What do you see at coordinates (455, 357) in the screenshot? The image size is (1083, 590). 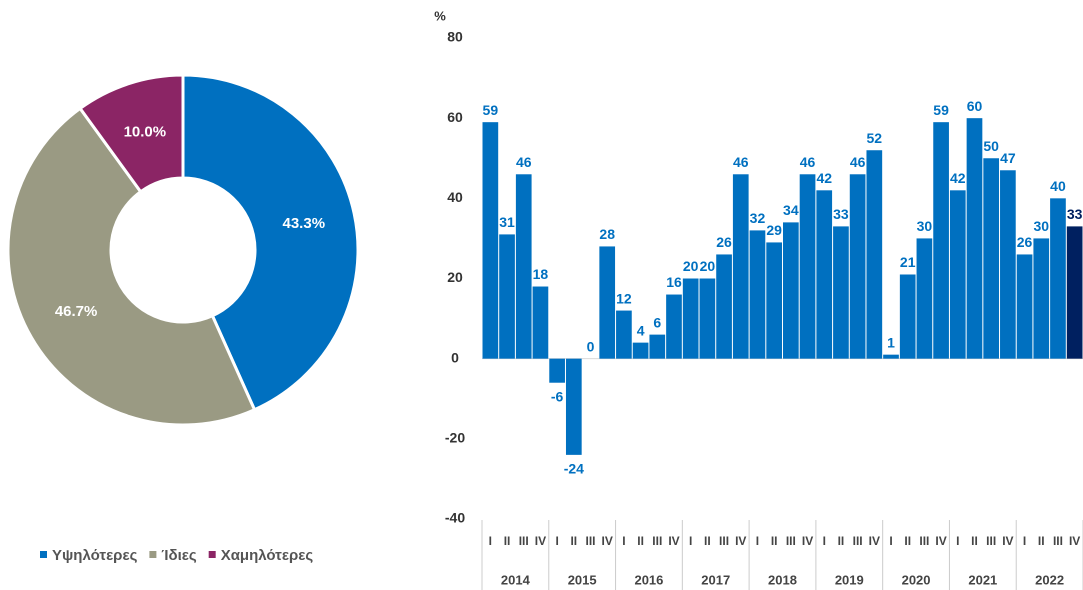 I see `y-tick-label: 0` at bounding box center [455, 357].